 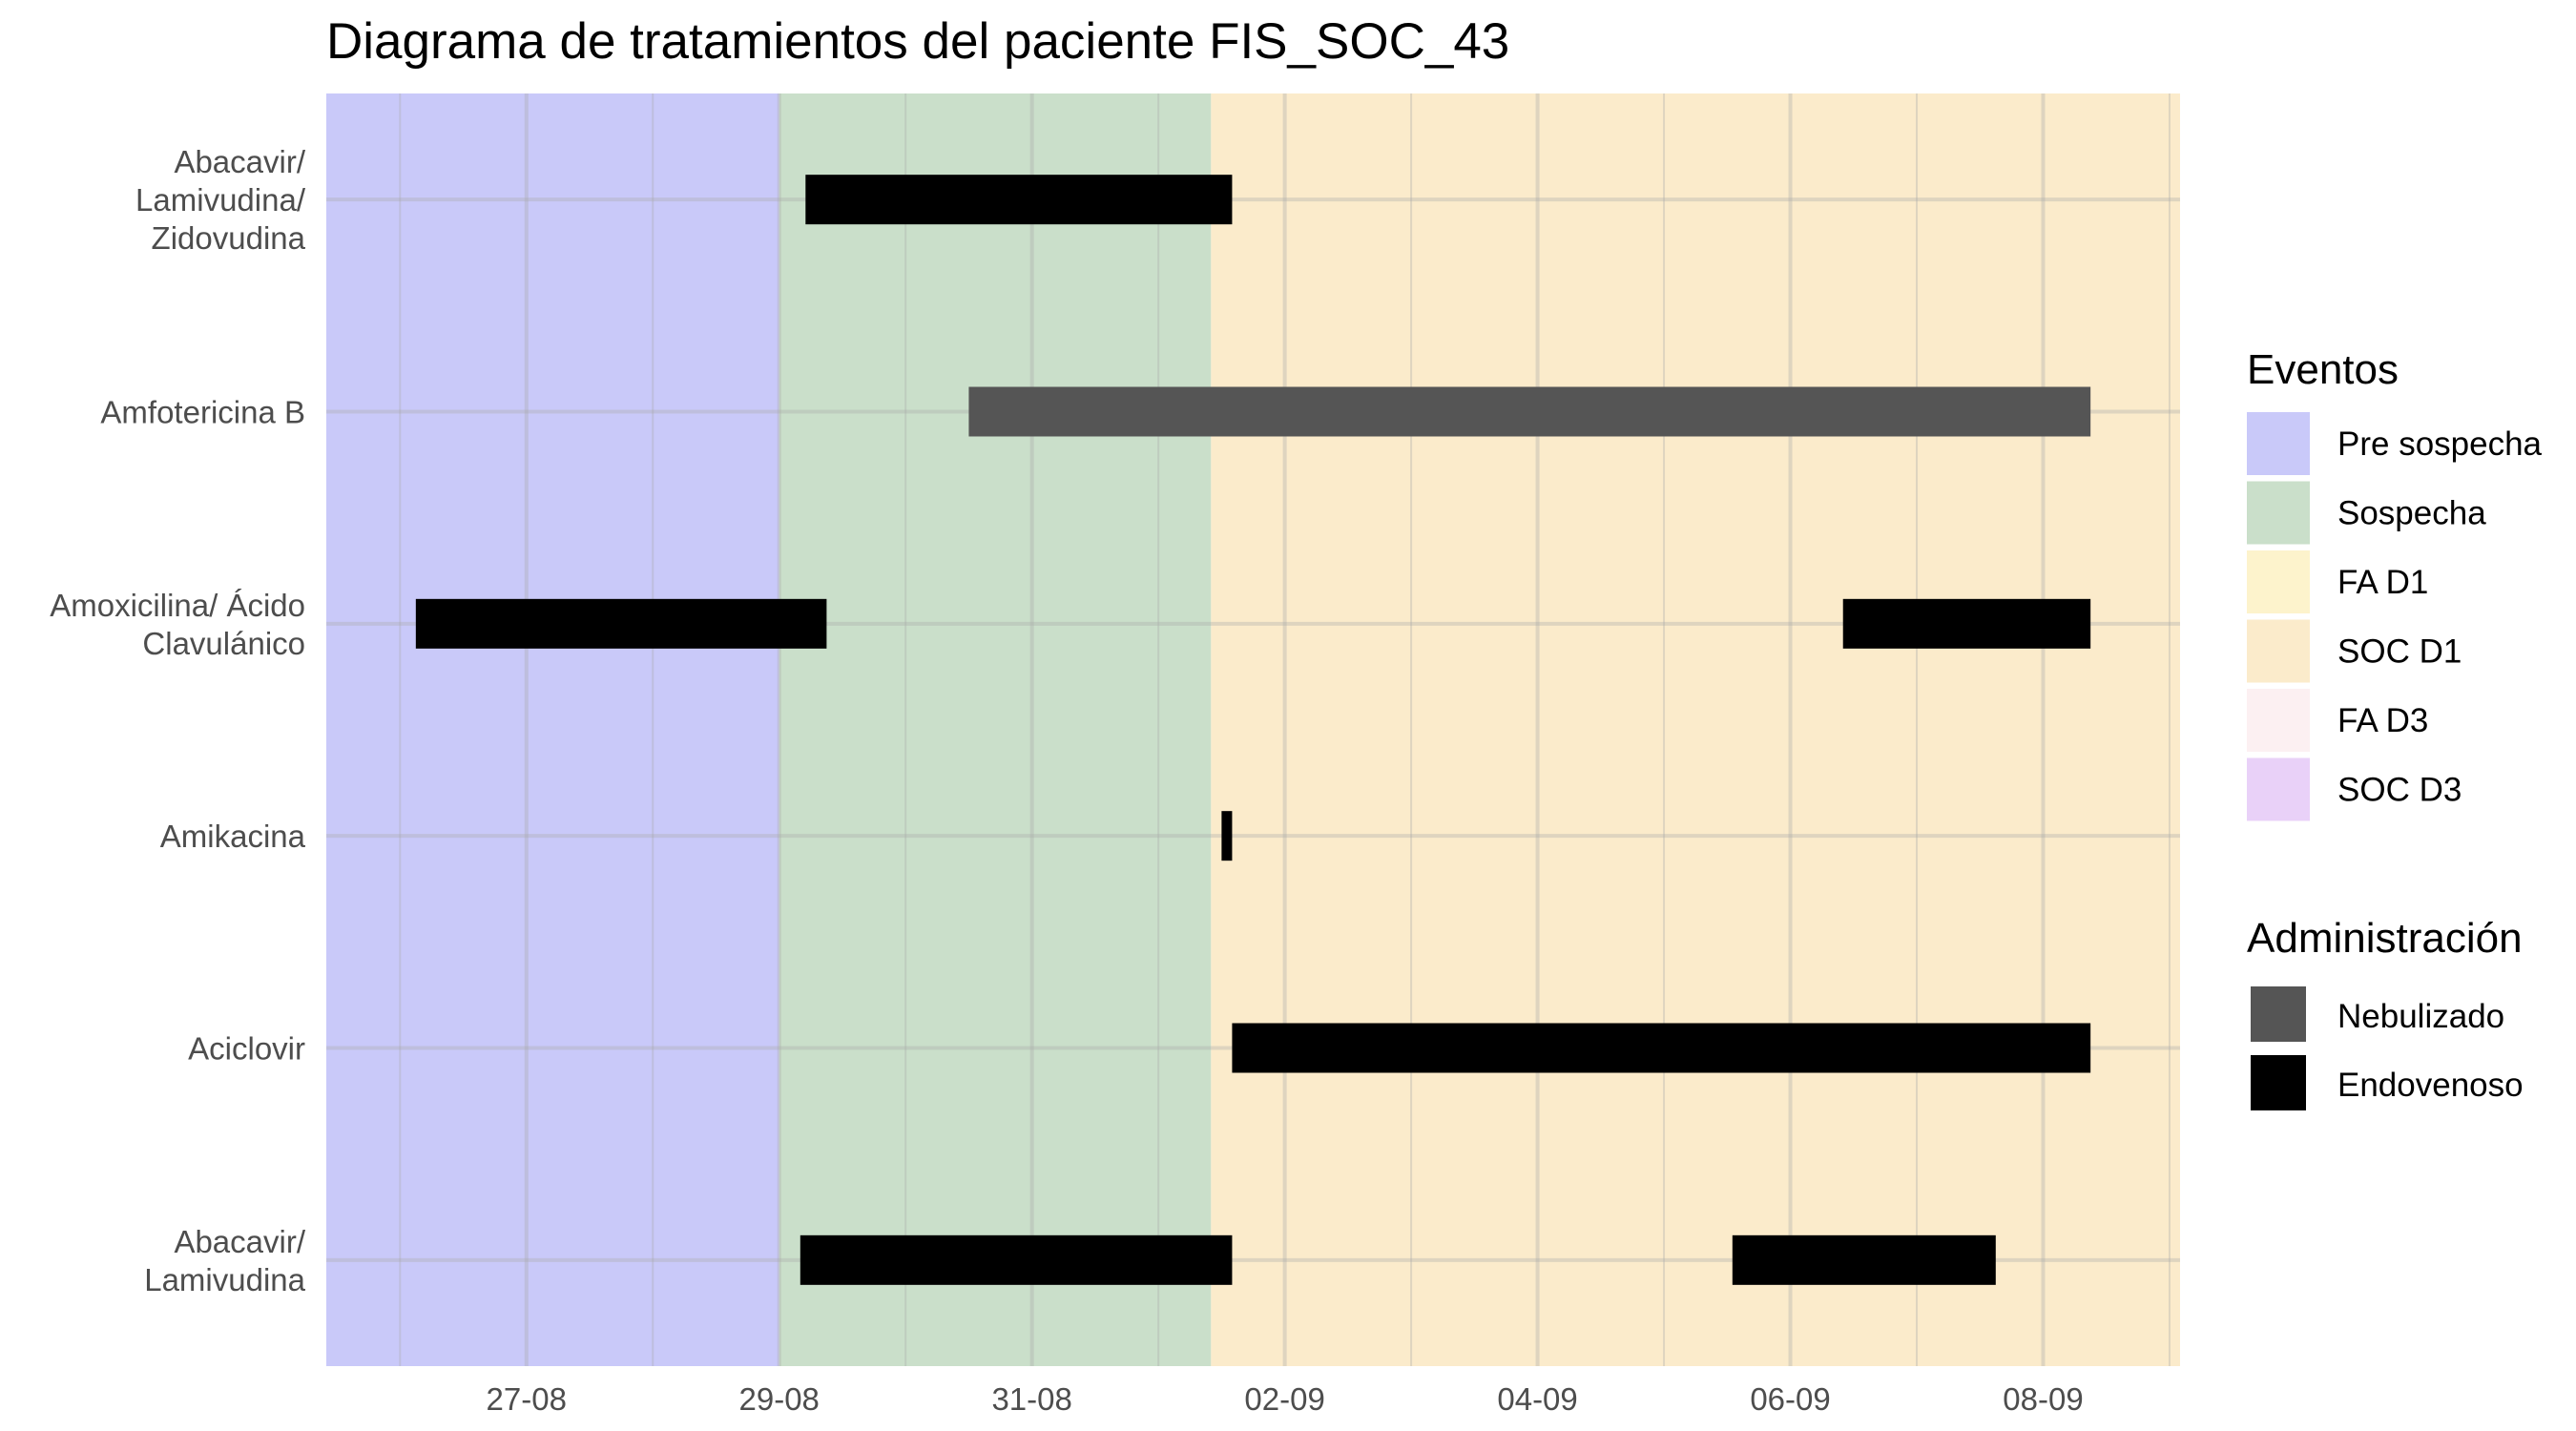 What do you see at coordinates (779, 1399) in the screenshot?
I see `x-tick-label-1: 29-08` at bounding box center [779, 1399].